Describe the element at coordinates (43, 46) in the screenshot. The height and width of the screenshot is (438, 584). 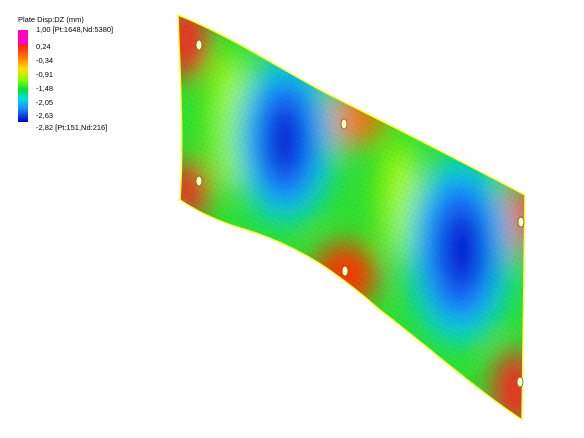
I see `legend-label: 0,24` at that location.